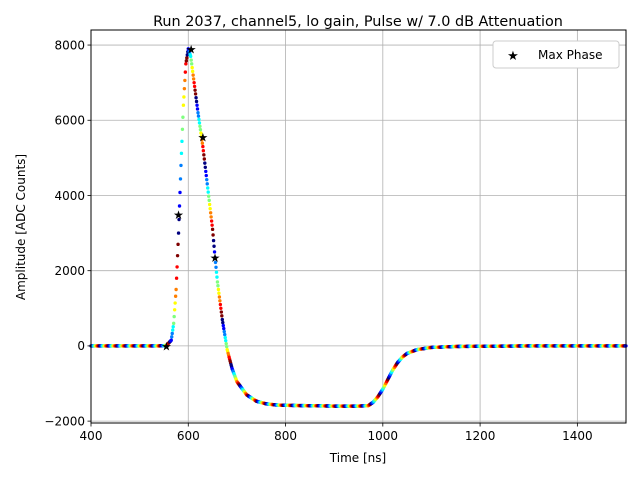 The image size is (640, 480). Describe the element at coordinates (513, 56) in the screenshot. I see `legend-star-icon: ★` at that location.